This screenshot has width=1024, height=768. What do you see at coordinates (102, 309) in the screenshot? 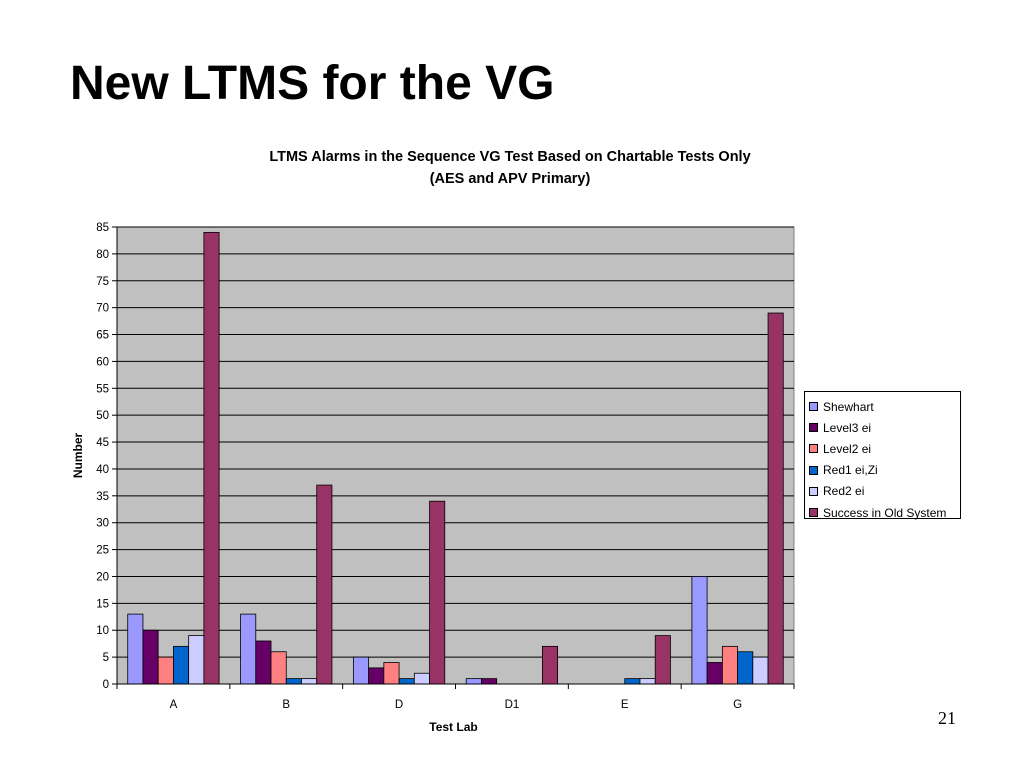
I see `y-tick-label: 70` at bounding box center [102, 309].